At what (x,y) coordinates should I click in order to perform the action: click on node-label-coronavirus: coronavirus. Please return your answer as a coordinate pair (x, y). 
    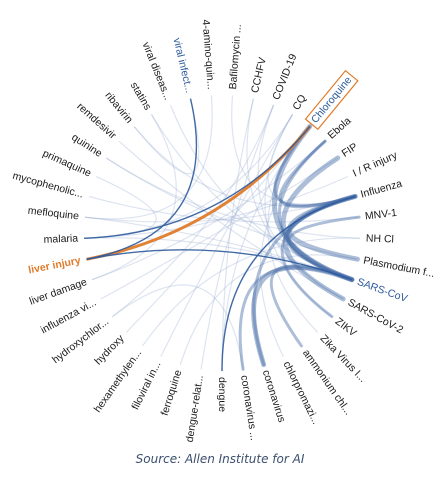
    Looking at the image, I should click on (274, 395).